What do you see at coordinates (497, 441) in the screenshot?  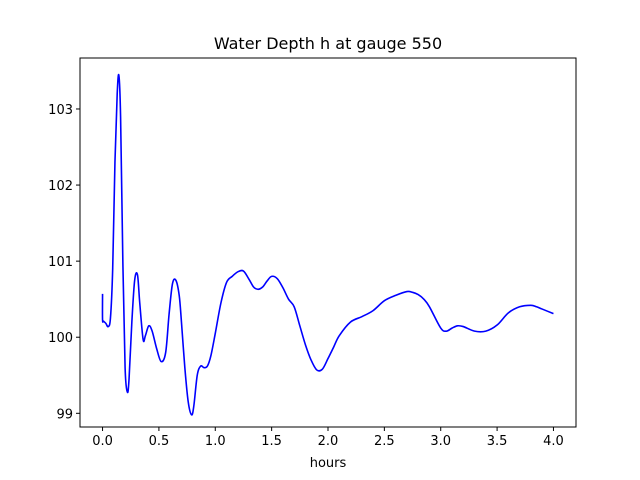 I see `x-tick-label: 3.5` at bounding box center [497, 441].